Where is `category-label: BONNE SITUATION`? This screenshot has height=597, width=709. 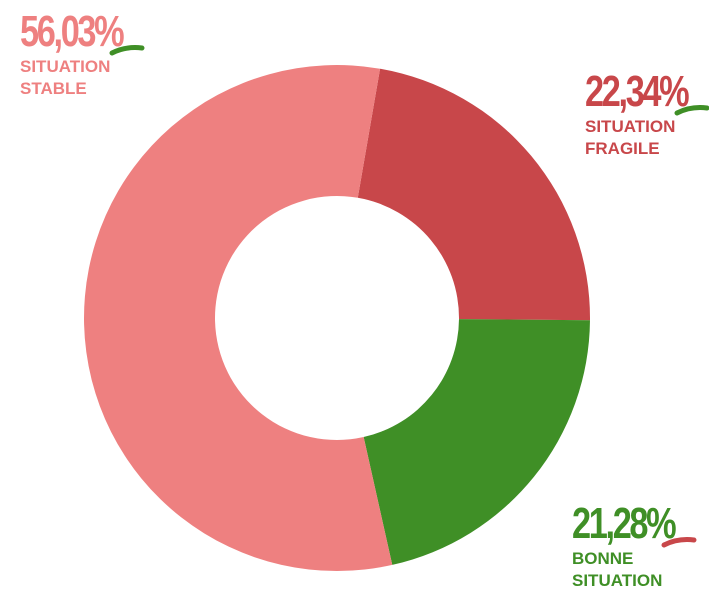
category-label: BONNE SITUATION is located at coordinates (617, 569).